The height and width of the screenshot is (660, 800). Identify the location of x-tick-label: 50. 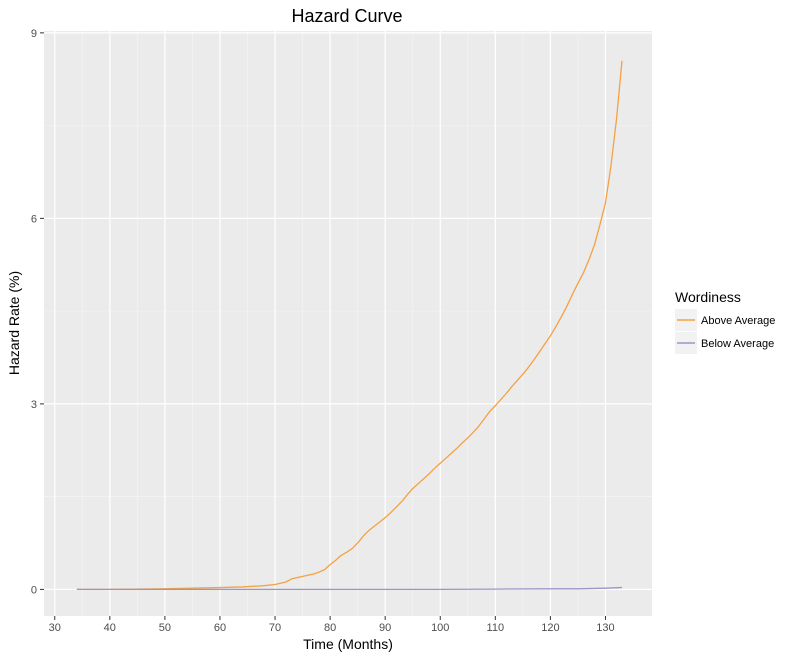
(165, 628).